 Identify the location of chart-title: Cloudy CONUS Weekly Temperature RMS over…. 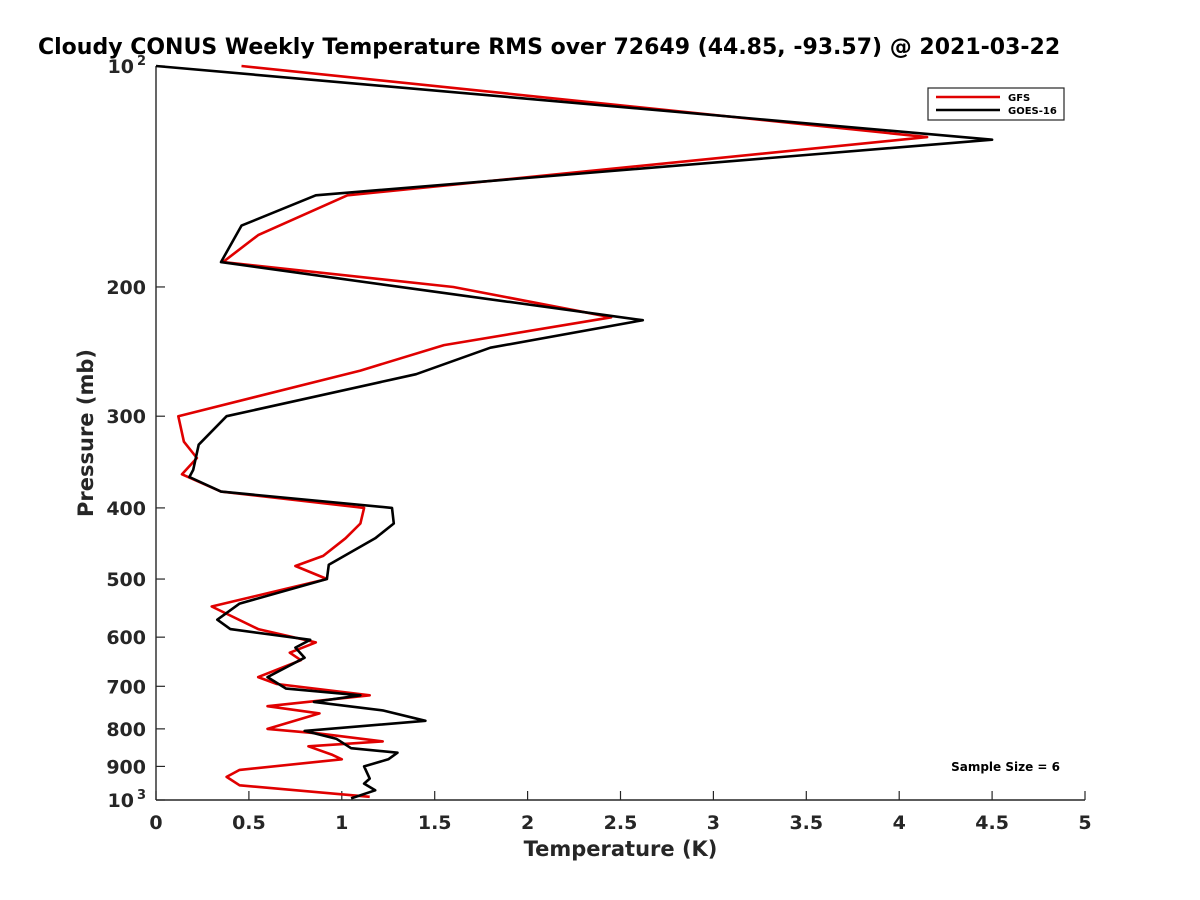
(549, 47).